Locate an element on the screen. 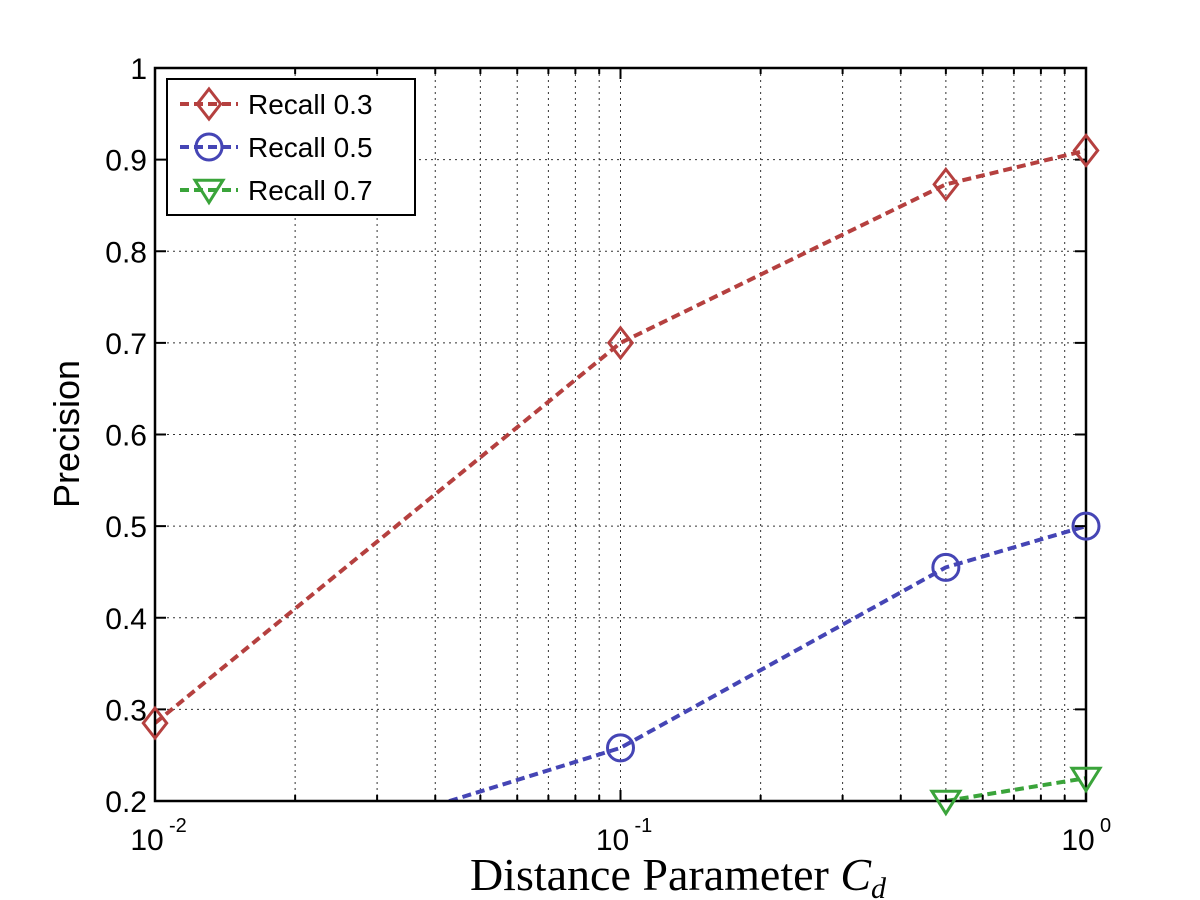 The image size is (1200, 900). legend-label-1: Recall 0.3 is located at coordinates (310, 104).